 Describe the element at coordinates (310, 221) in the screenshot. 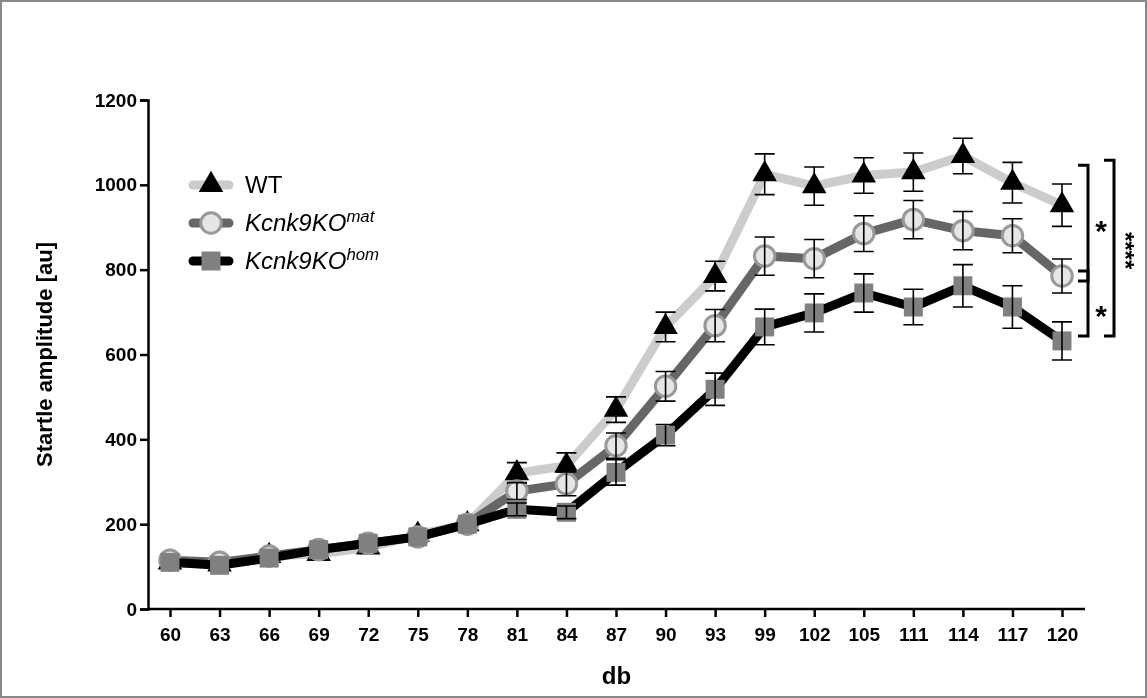

I see `legend-label: Kcnk9KO$^{mat}$` at that location.